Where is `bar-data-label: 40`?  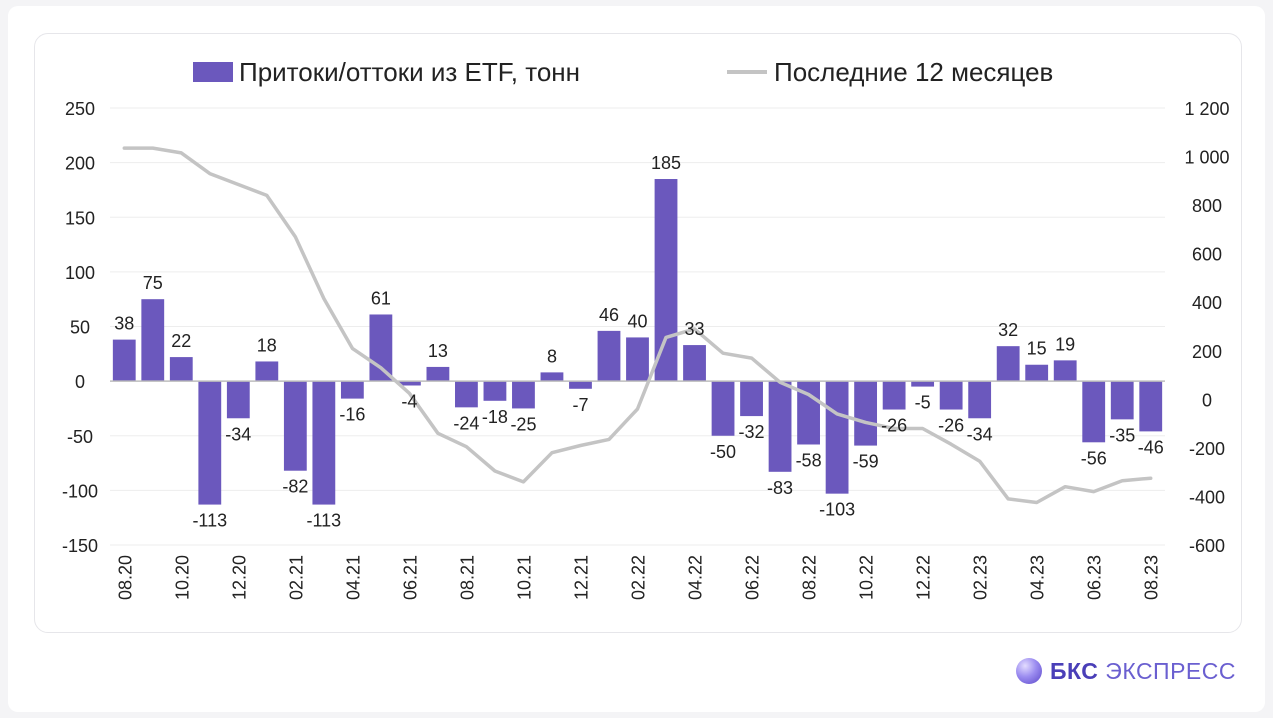 bar-data-label: 40 is located at coordinates (637, 321).